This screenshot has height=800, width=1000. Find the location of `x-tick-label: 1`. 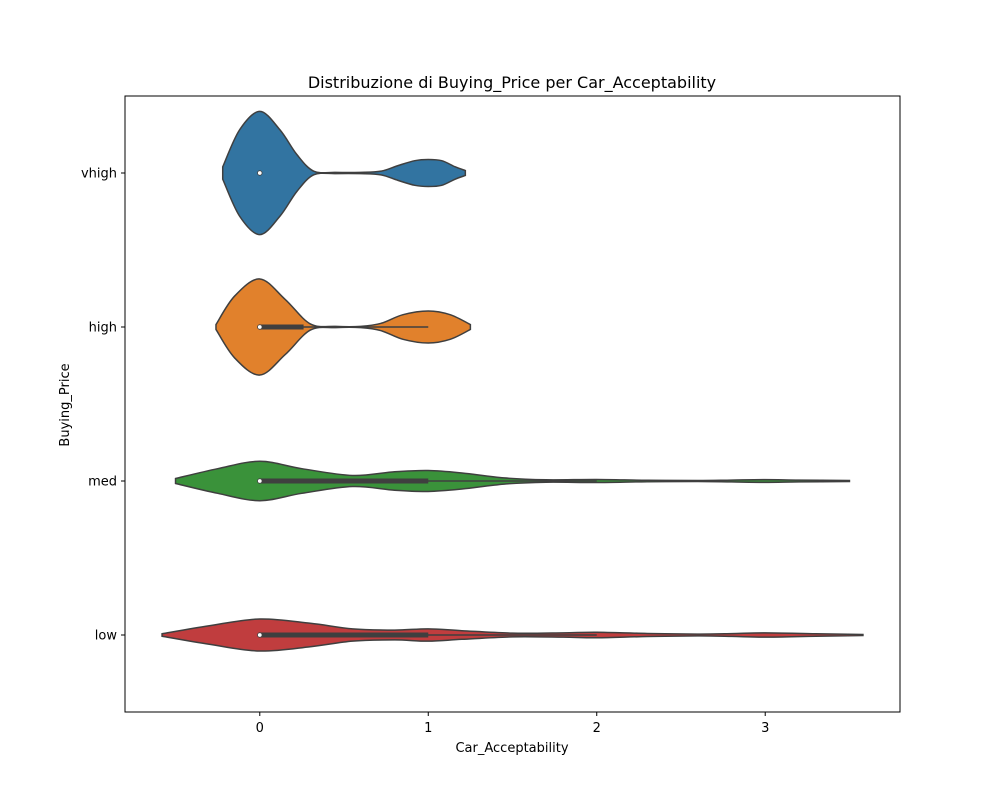

x-tick-label: 1 is located at coordinates (428, 728).